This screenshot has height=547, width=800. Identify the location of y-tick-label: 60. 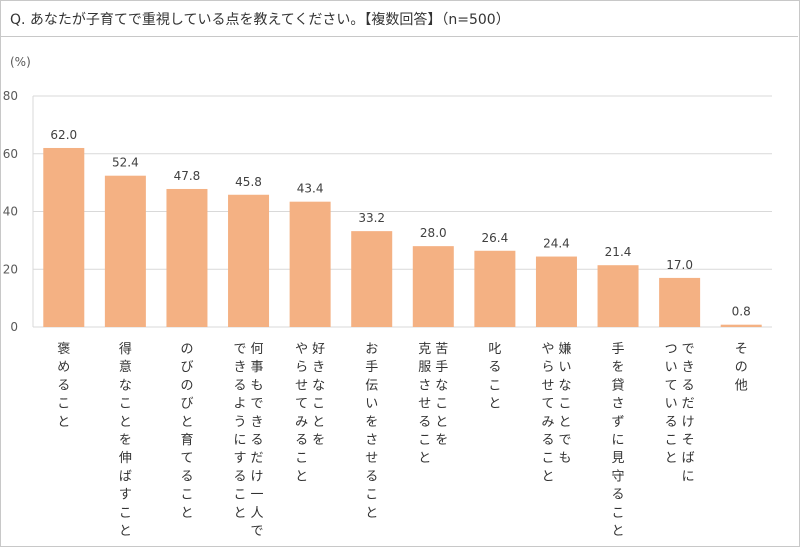
(10, 154).